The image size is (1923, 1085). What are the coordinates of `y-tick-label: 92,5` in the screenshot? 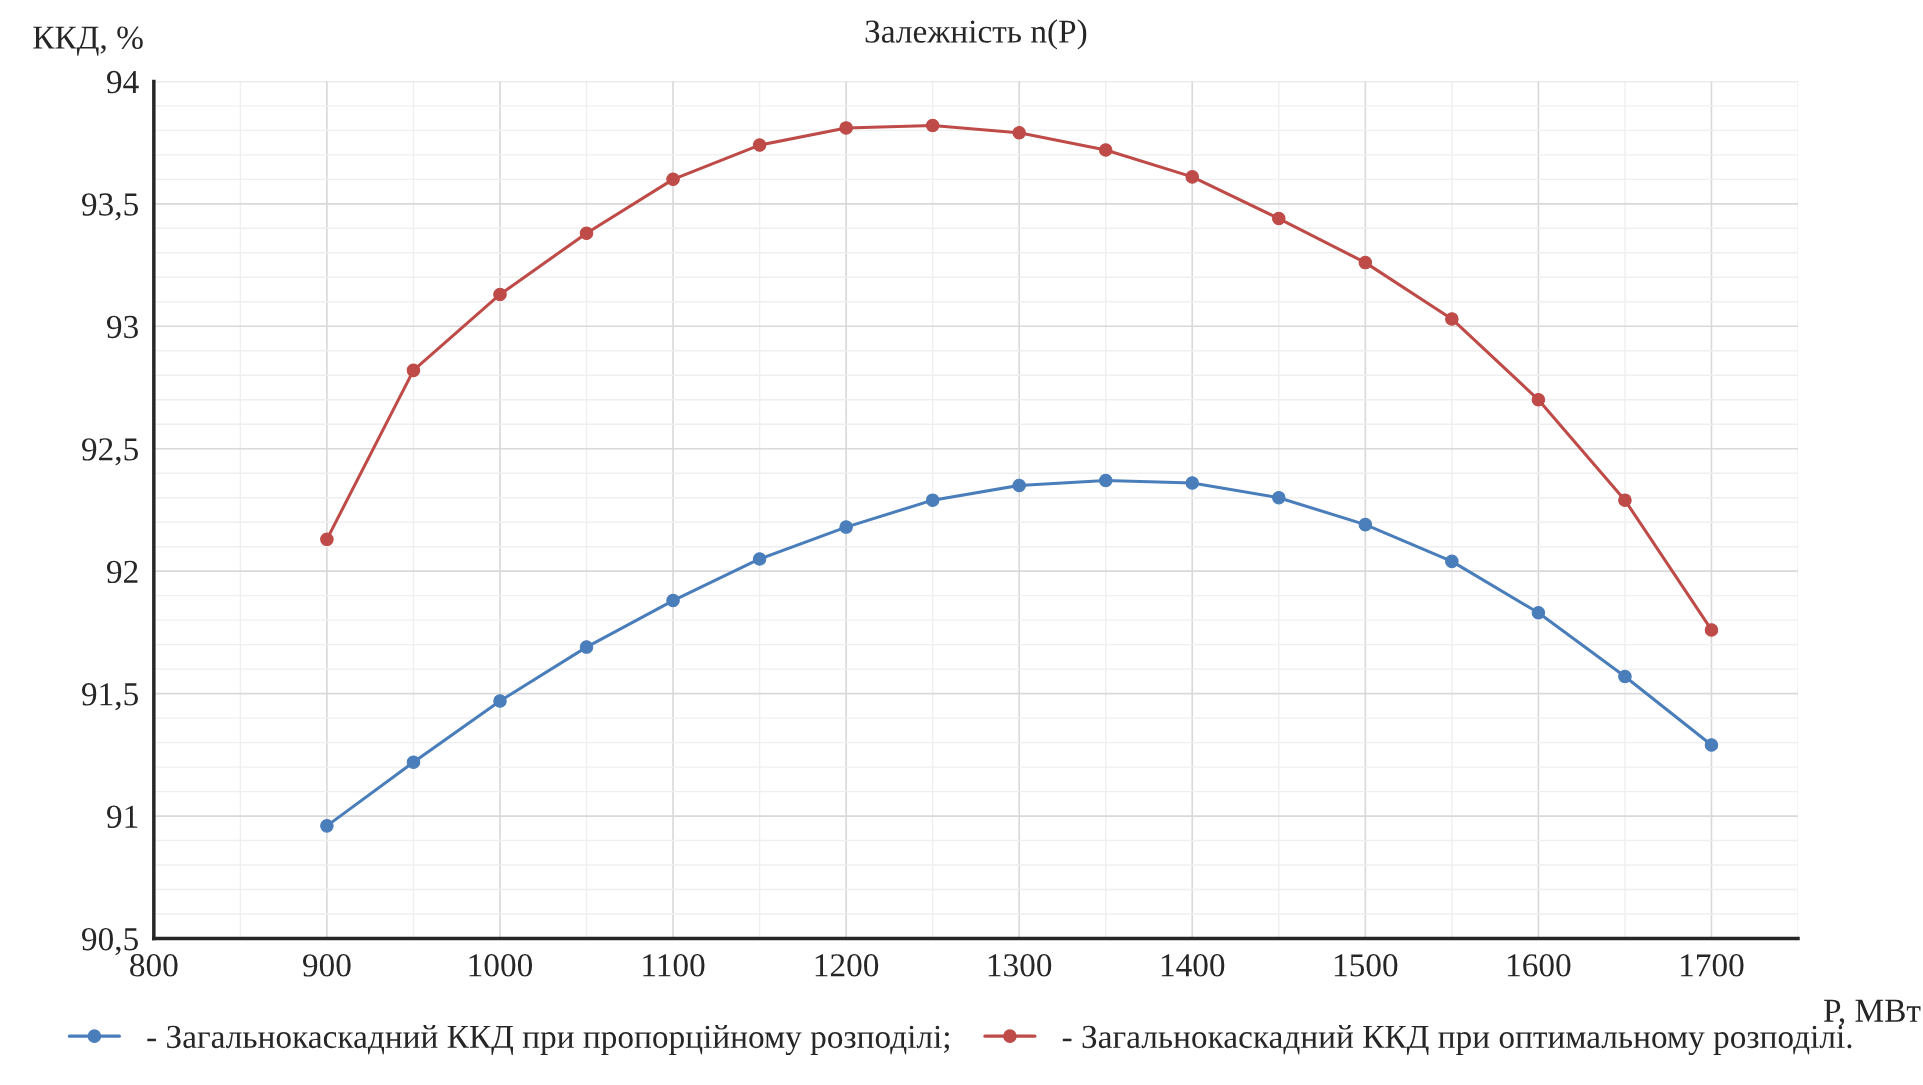 It's located at (110, 452).